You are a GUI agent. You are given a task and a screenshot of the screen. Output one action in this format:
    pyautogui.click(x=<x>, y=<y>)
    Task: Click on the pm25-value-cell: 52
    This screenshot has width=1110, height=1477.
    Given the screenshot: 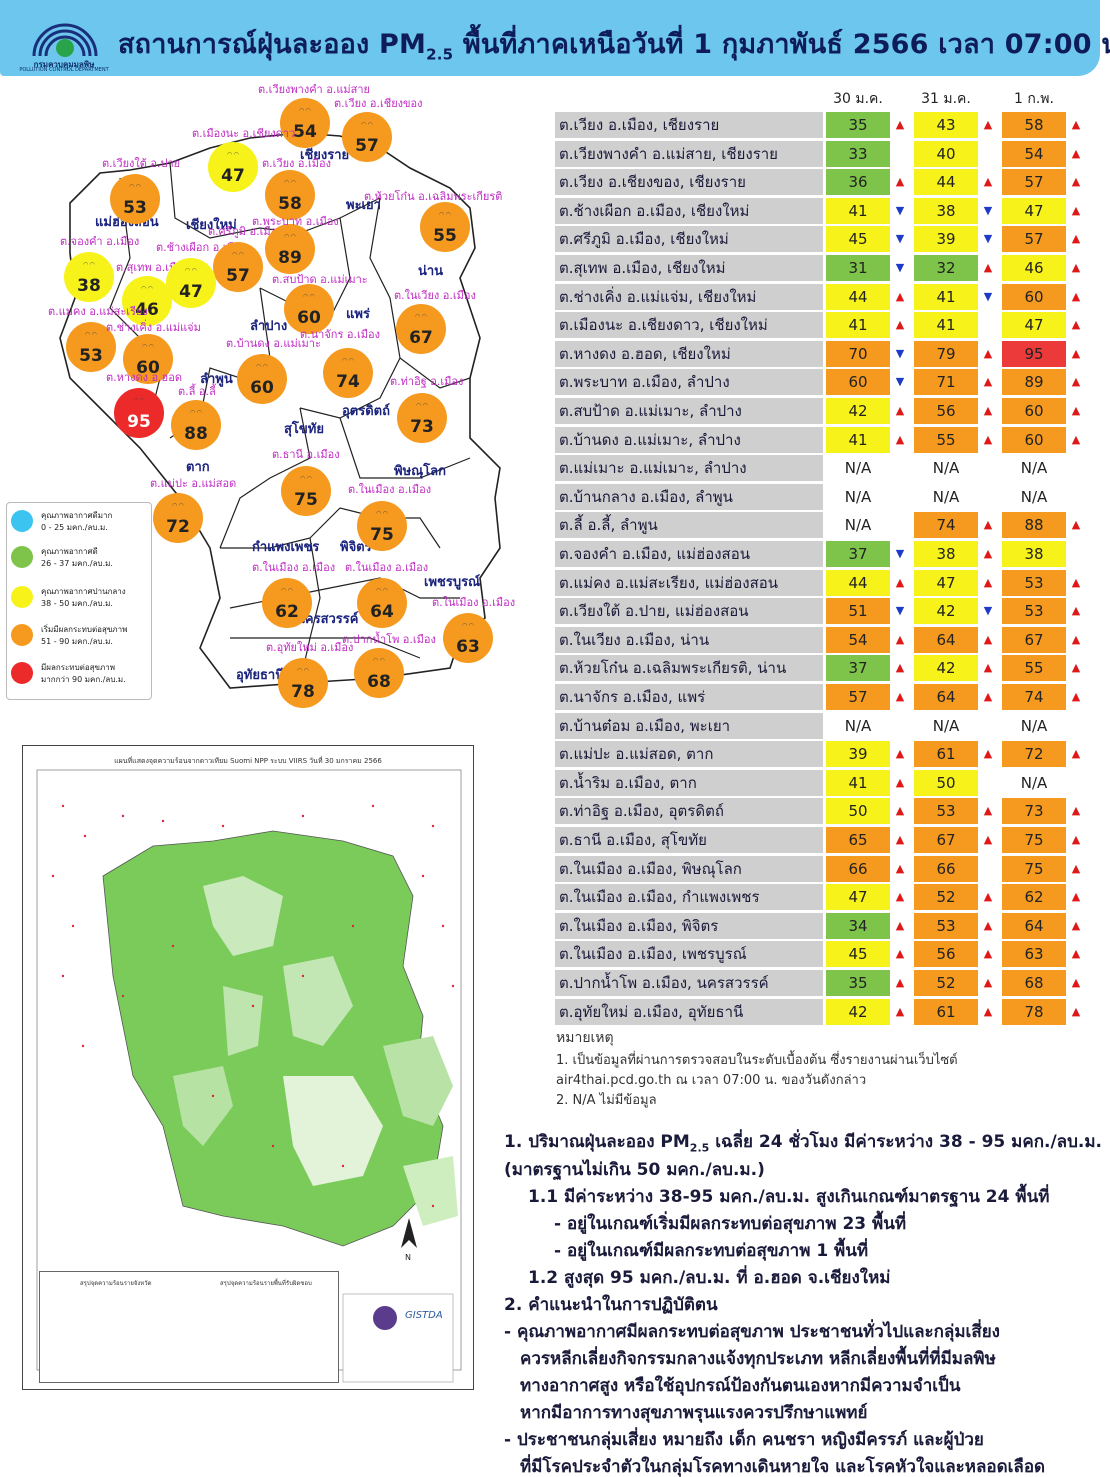 What is the action you would take?
    pyautogui.click(x=946, y=982)
    